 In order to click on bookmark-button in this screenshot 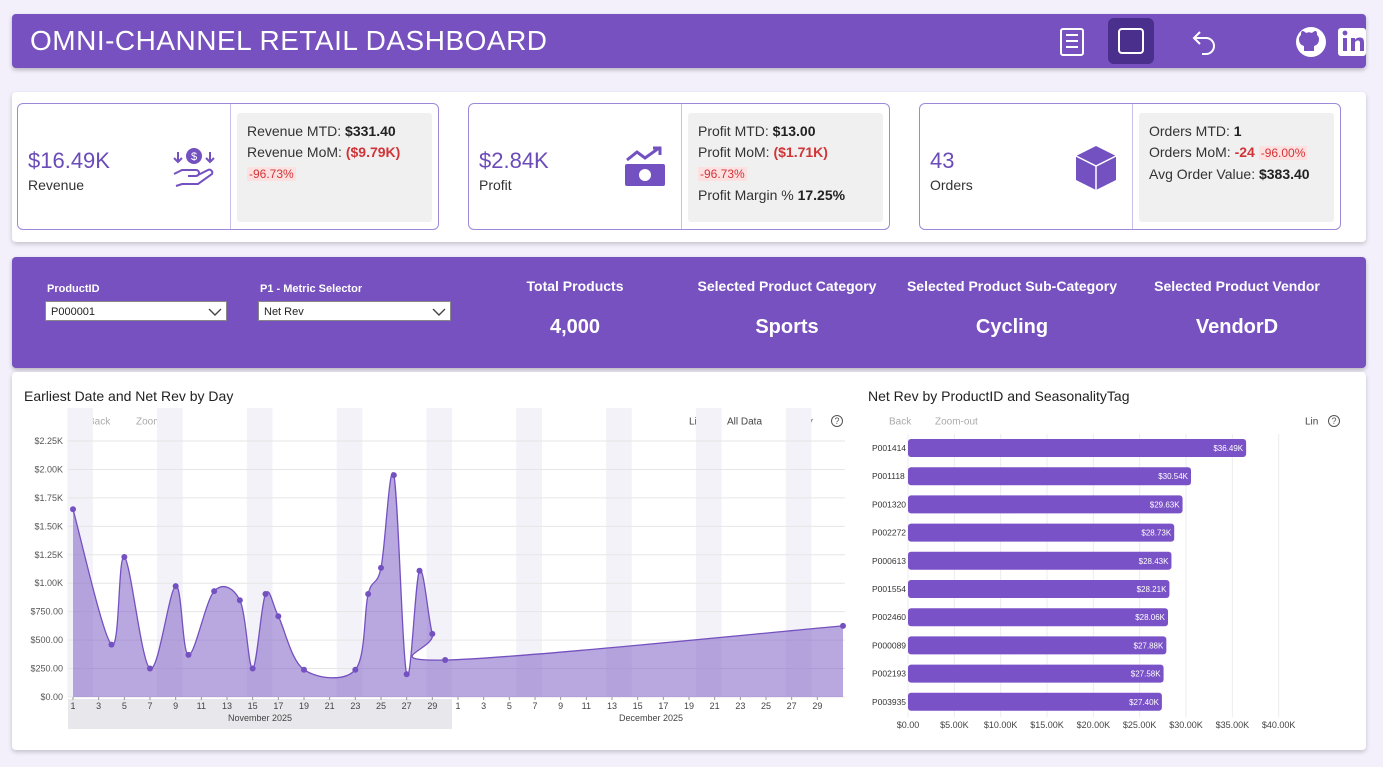, I will do `click(1131, 41)`.